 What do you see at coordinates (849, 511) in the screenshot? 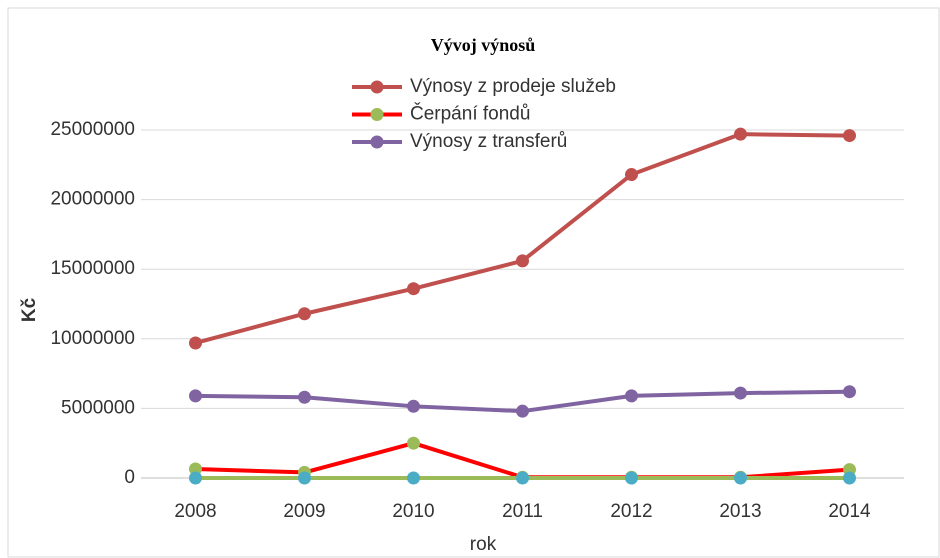
I see `x-tick-label: 2014` at bounding box center [849, 511].